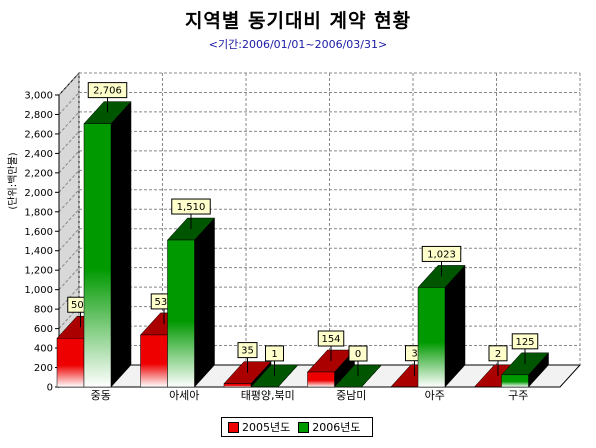 This screenshot has height=448, width=596. I want to click on data-label: 1,023, so click(441, 254).